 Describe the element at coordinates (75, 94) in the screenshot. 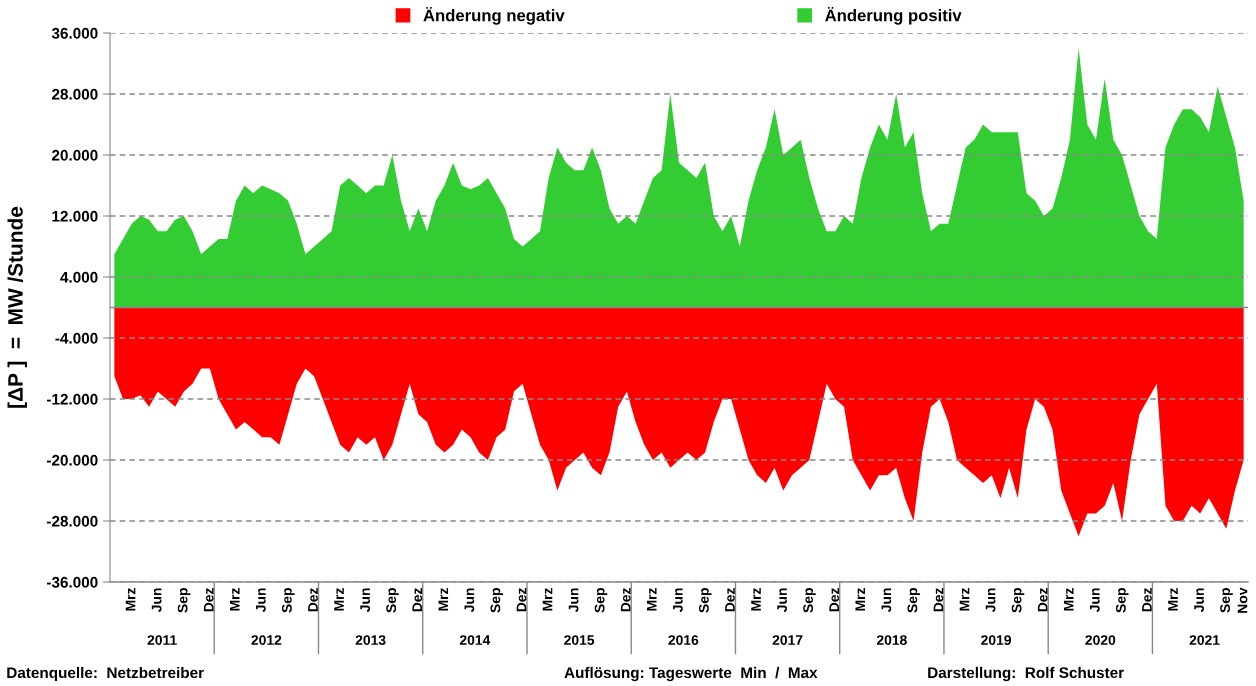

I see `y-tick-label: 28.000` at that location.